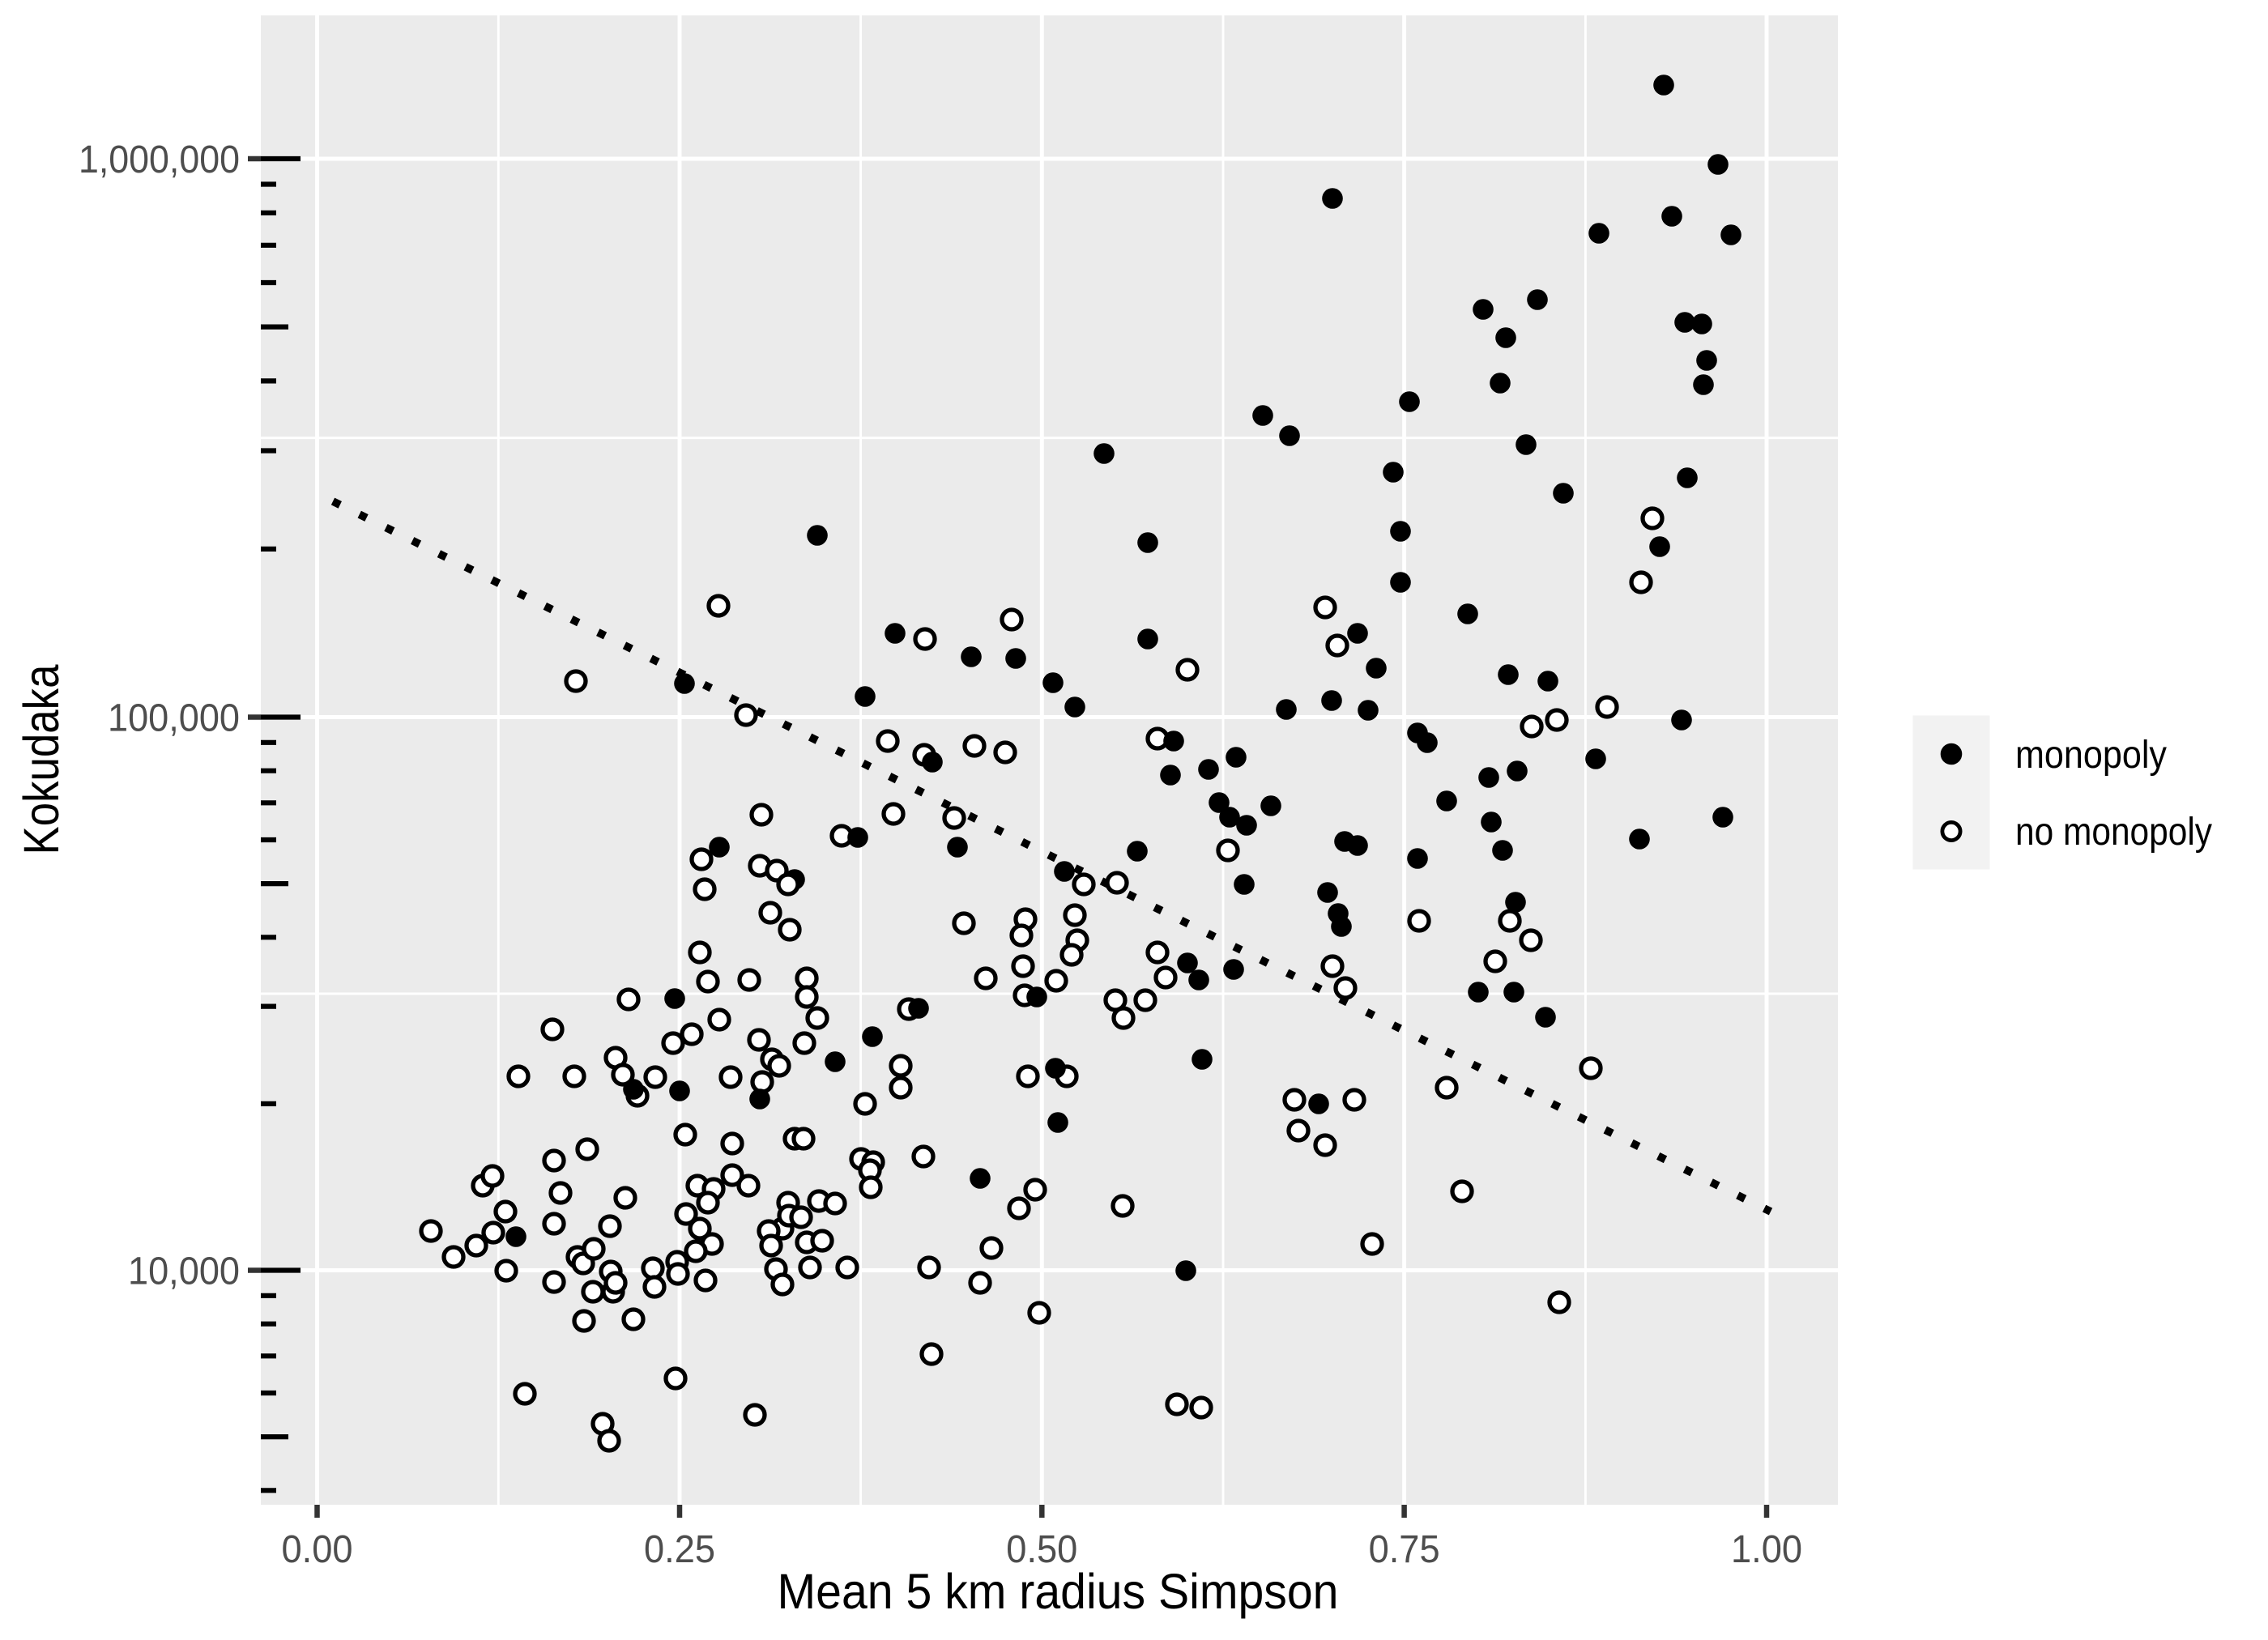 This screenshot has height=1640, width=2268. I want to click on svg-text: 100,000, so click(174, 718).